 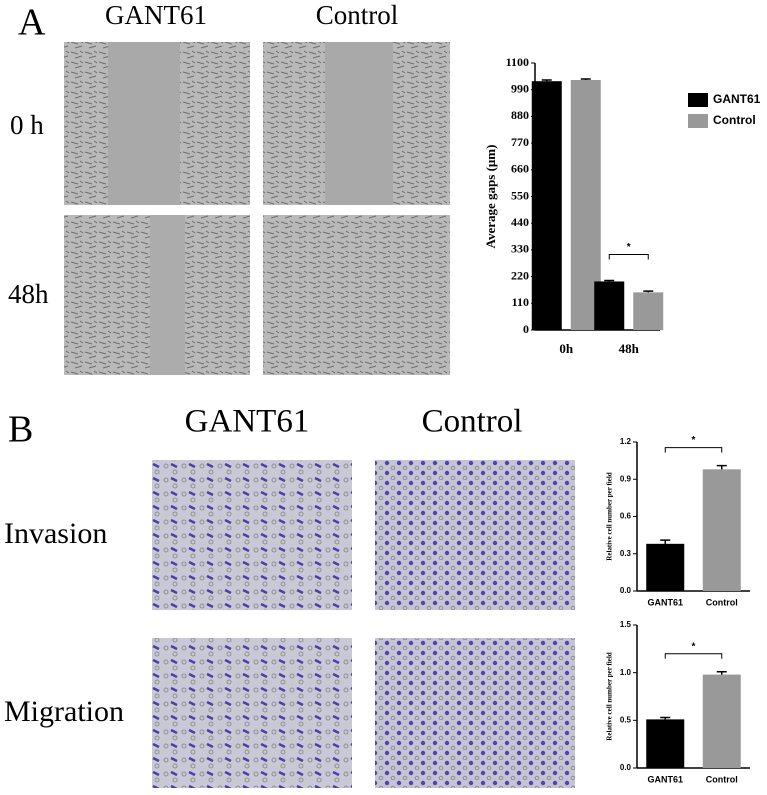 I want to click on y-tick-label: 990, so click(x=520, y=88).